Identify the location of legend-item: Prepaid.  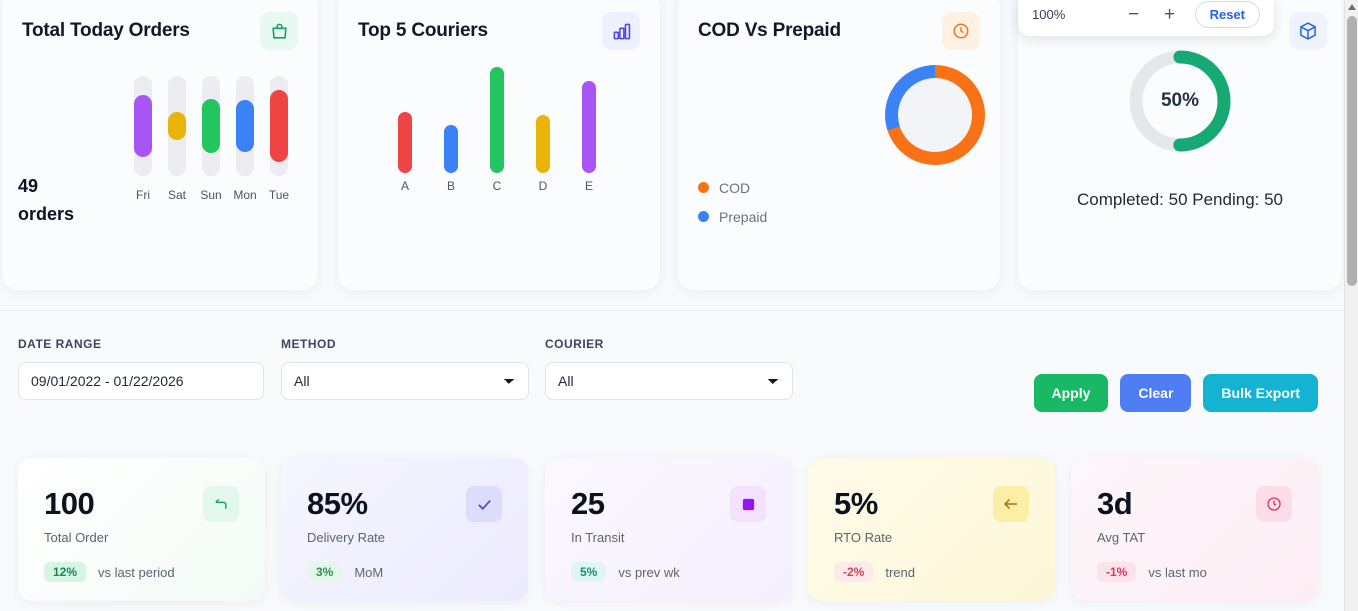
(732, 216).